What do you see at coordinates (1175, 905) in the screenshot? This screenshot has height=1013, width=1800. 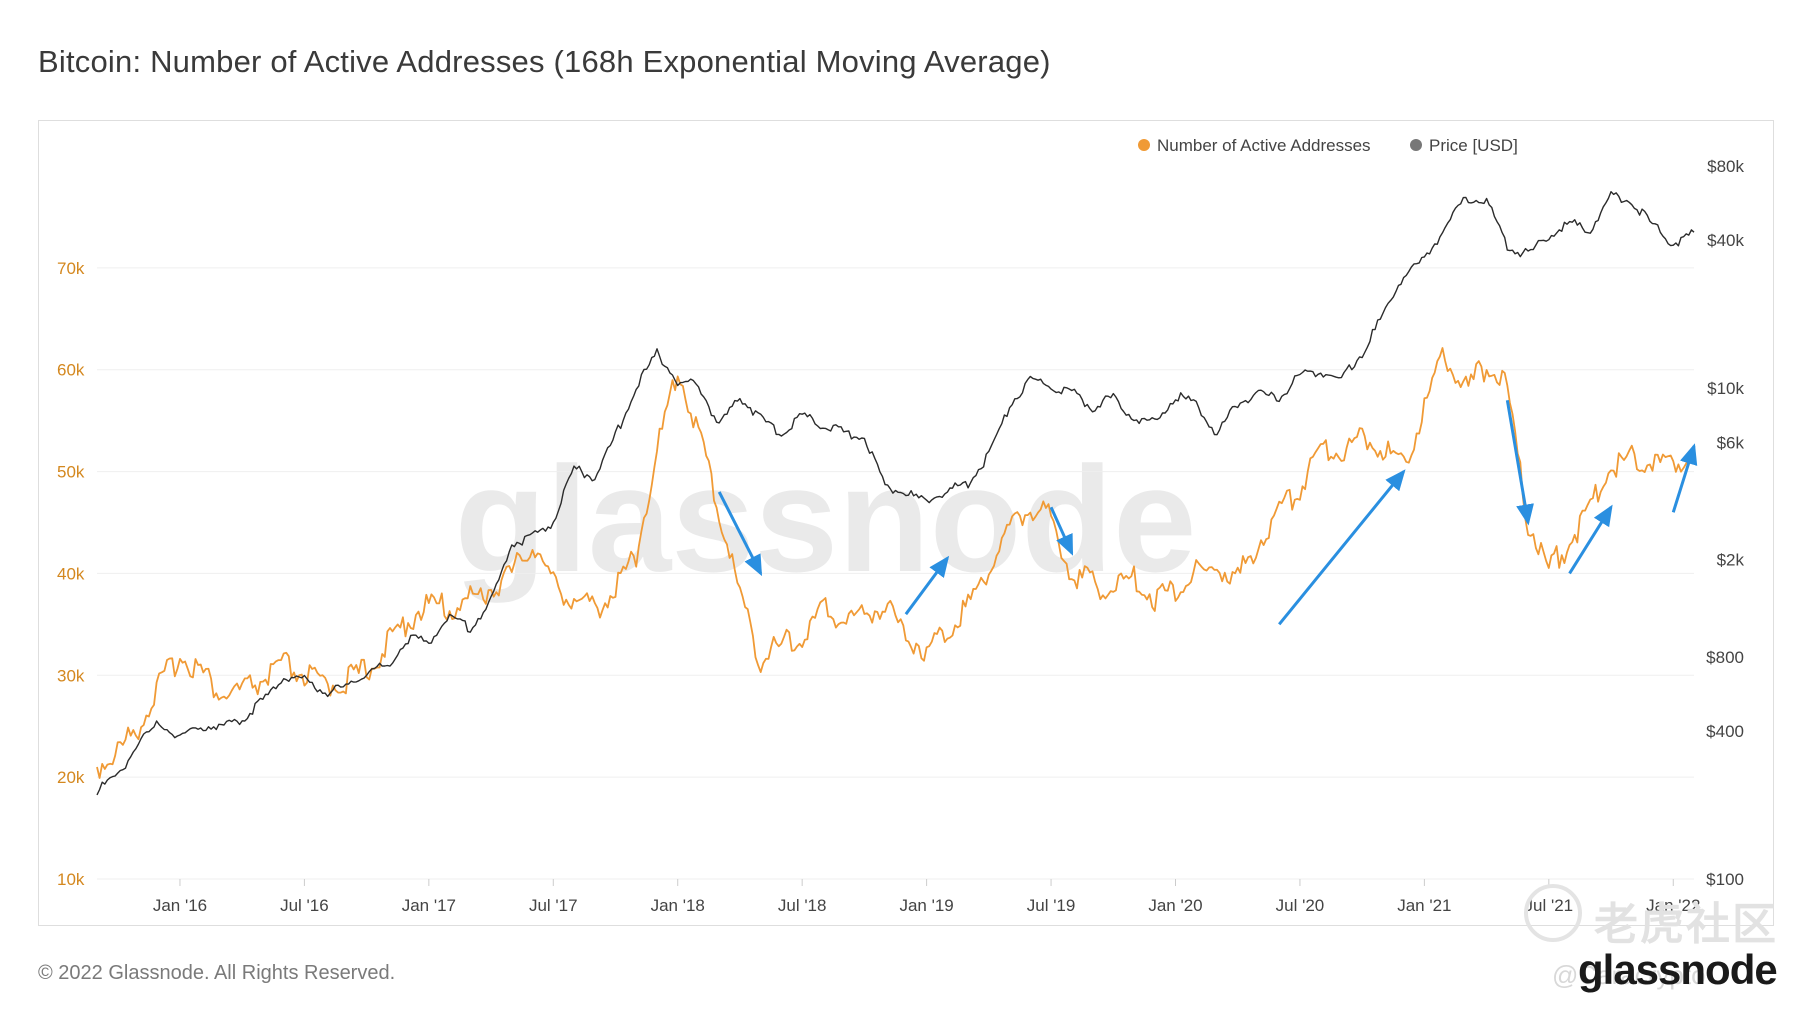 I see `x-tick-label: Jan '20` at bounding box center [1175, 905].